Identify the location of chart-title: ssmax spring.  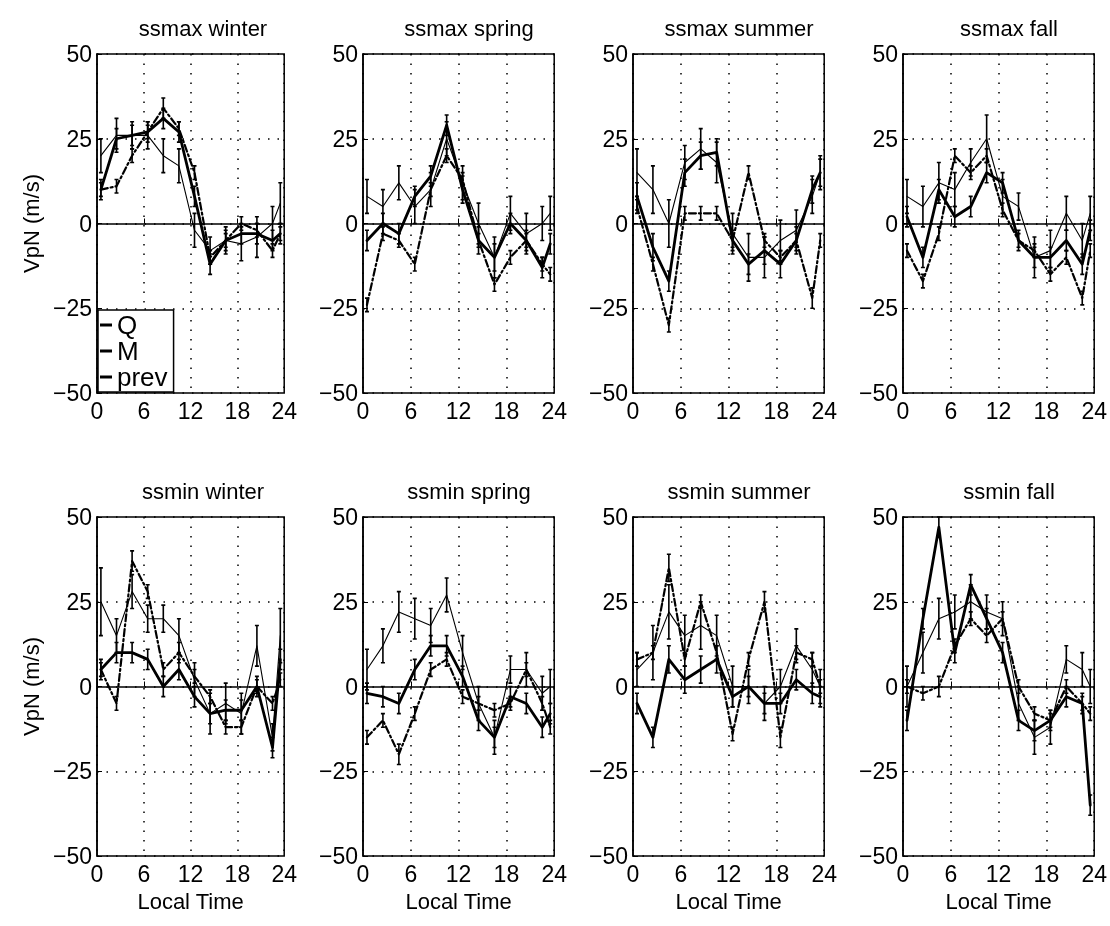
(469, 28).